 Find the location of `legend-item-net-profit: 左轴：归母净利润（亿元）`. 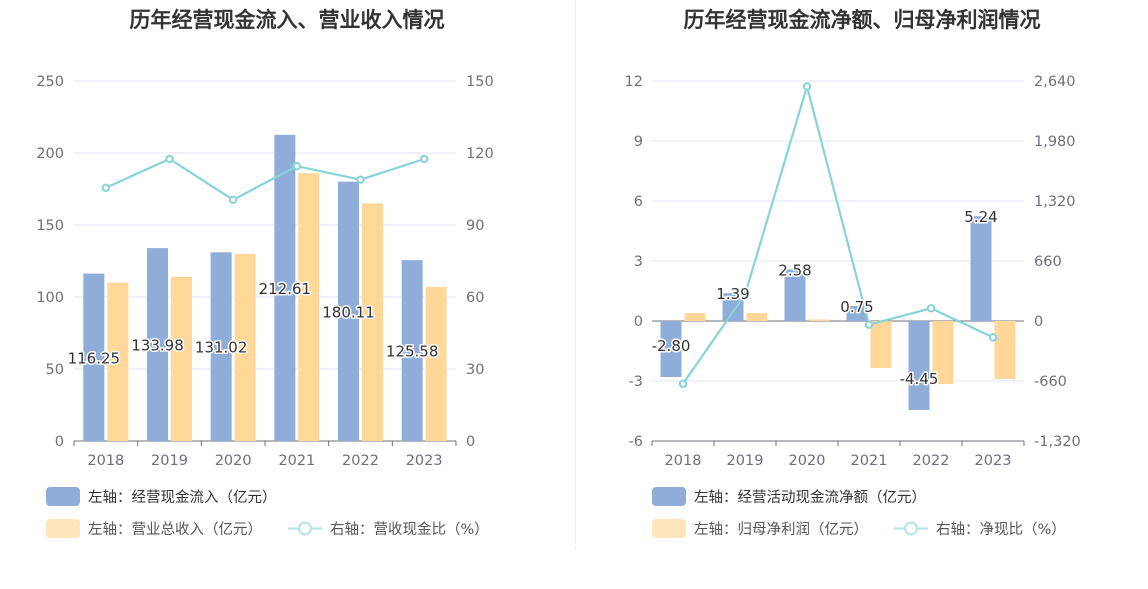

legend-item-net-profit: 左轴：归母净利润（亿元） is located at coordinates (760, 528).